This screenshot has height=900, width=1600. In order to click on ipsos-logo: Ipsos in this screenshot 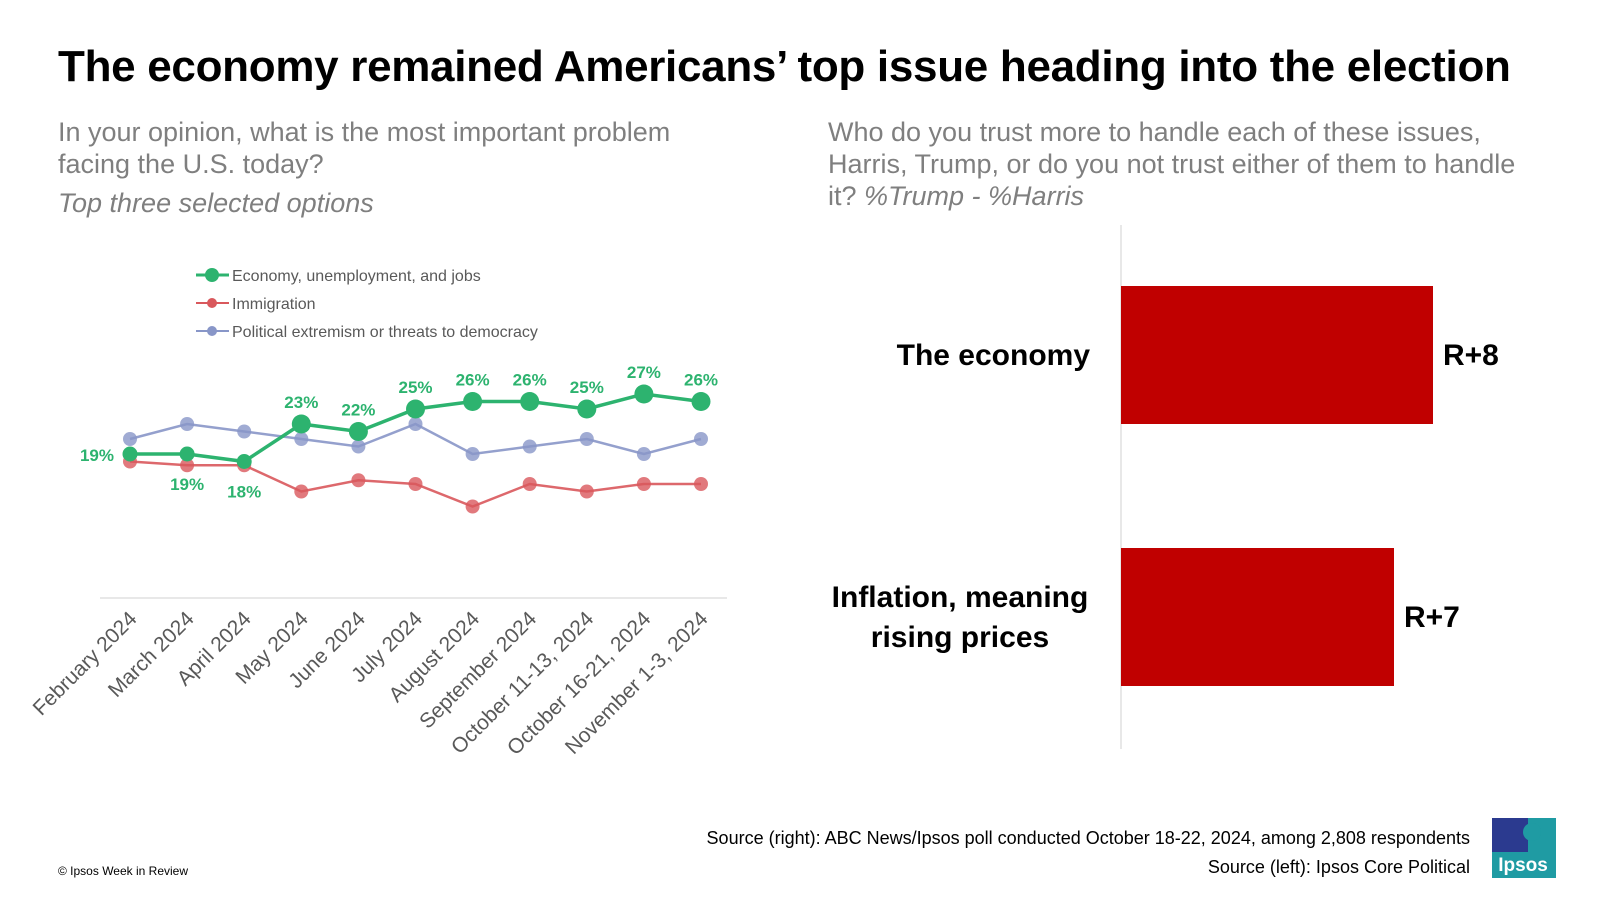, I will do `click(1524, 848)`.